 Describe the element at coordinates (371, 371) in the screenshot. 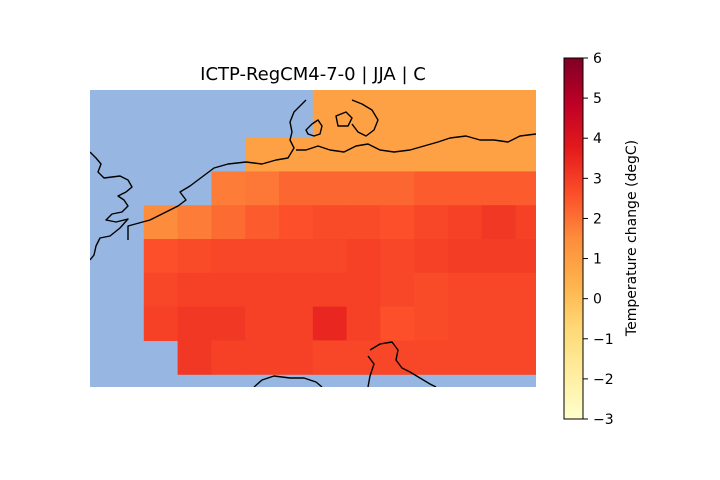

I see `coastline-italy` at that location.